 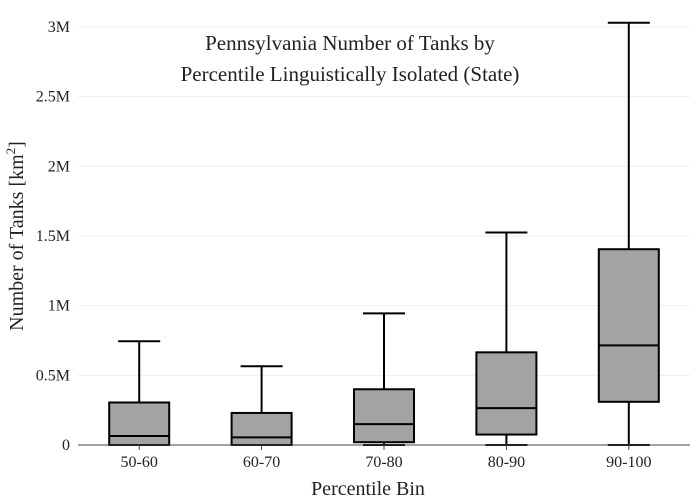 What do you see at coordinates (261, 462) in the screenshot?
I see `x-tick-label: 60-70` at bounding box center [261, 462].